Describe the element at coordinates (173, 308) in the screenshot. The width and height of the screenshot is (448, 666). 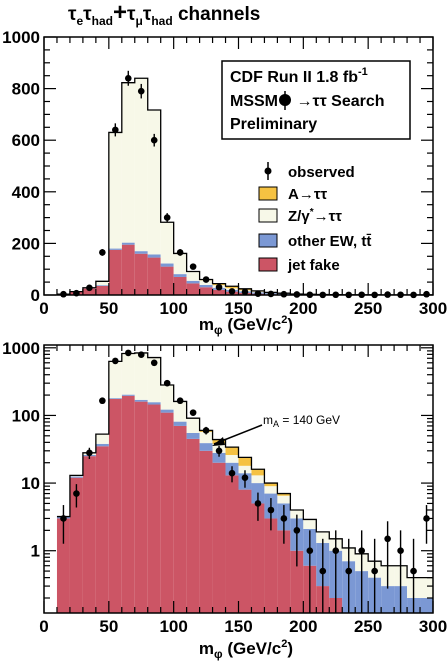
I see `top-x-tick-label-100: 100` at that location.